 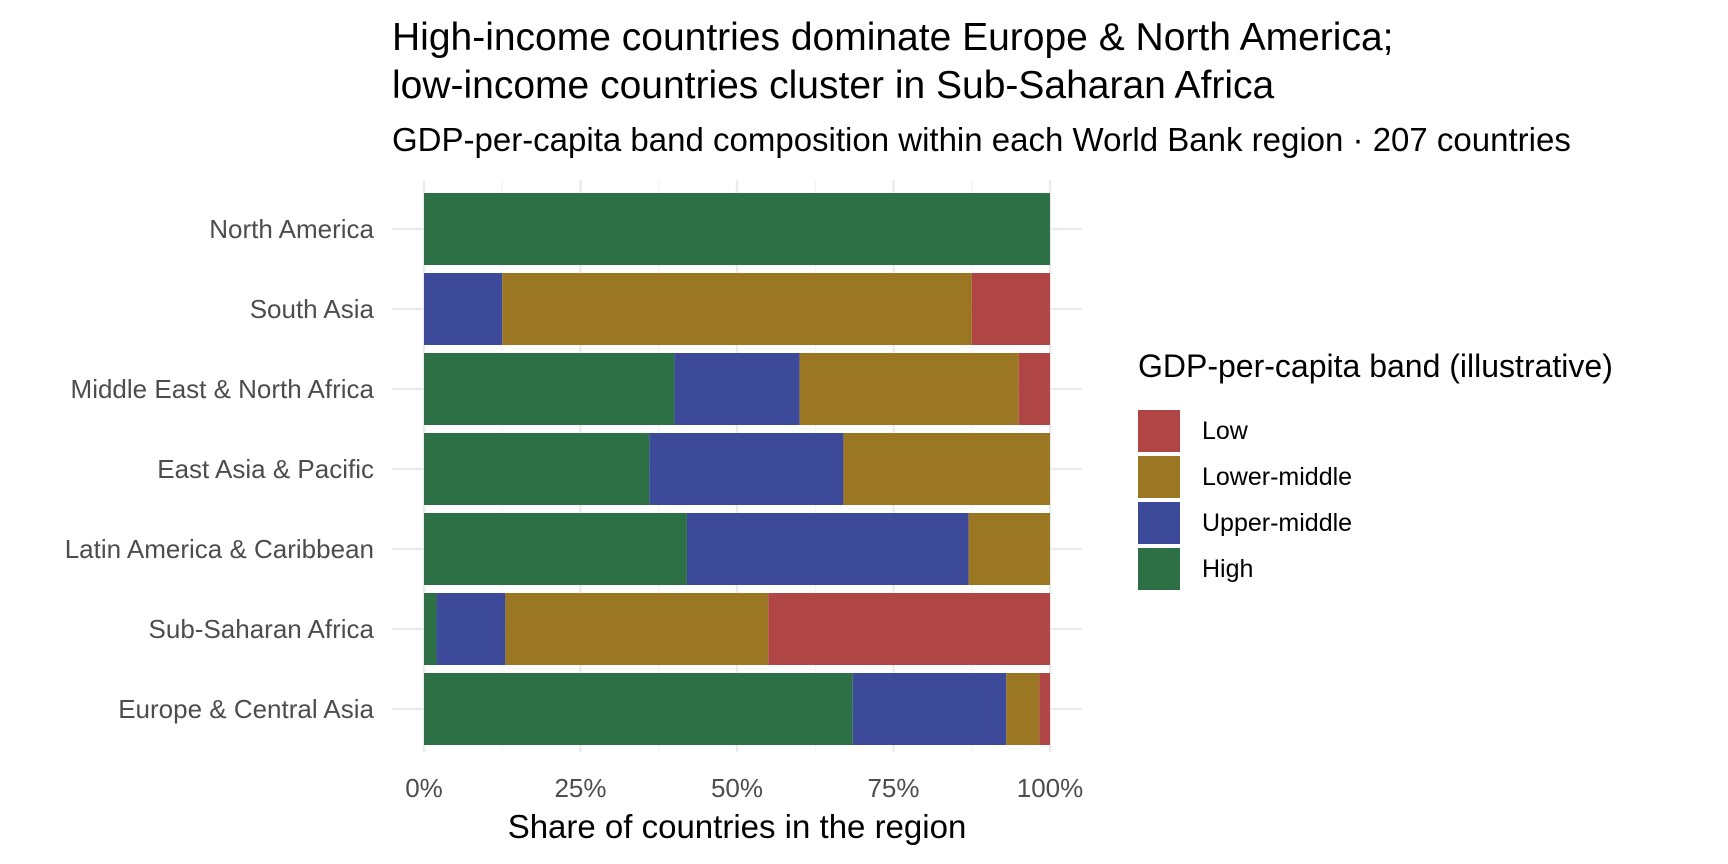 I want to click on legend-item: High, so click(x=1375, y=569).